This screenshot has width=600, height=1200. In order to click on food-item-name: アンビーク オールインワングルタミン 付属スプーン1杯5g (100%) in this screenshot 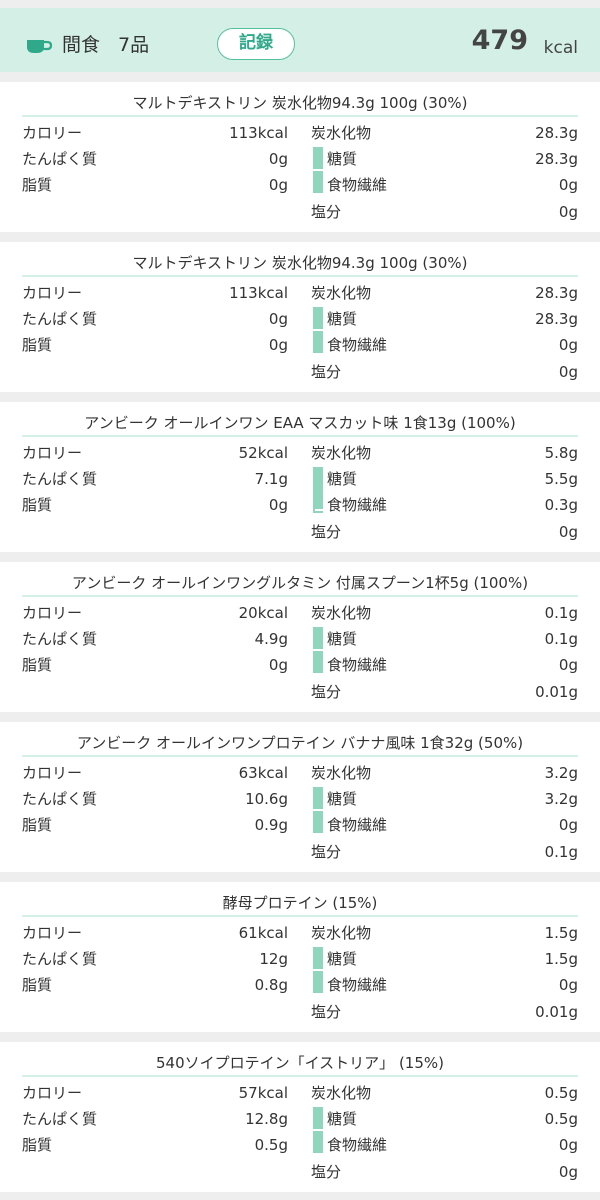, I will do `click(300, 583)`.